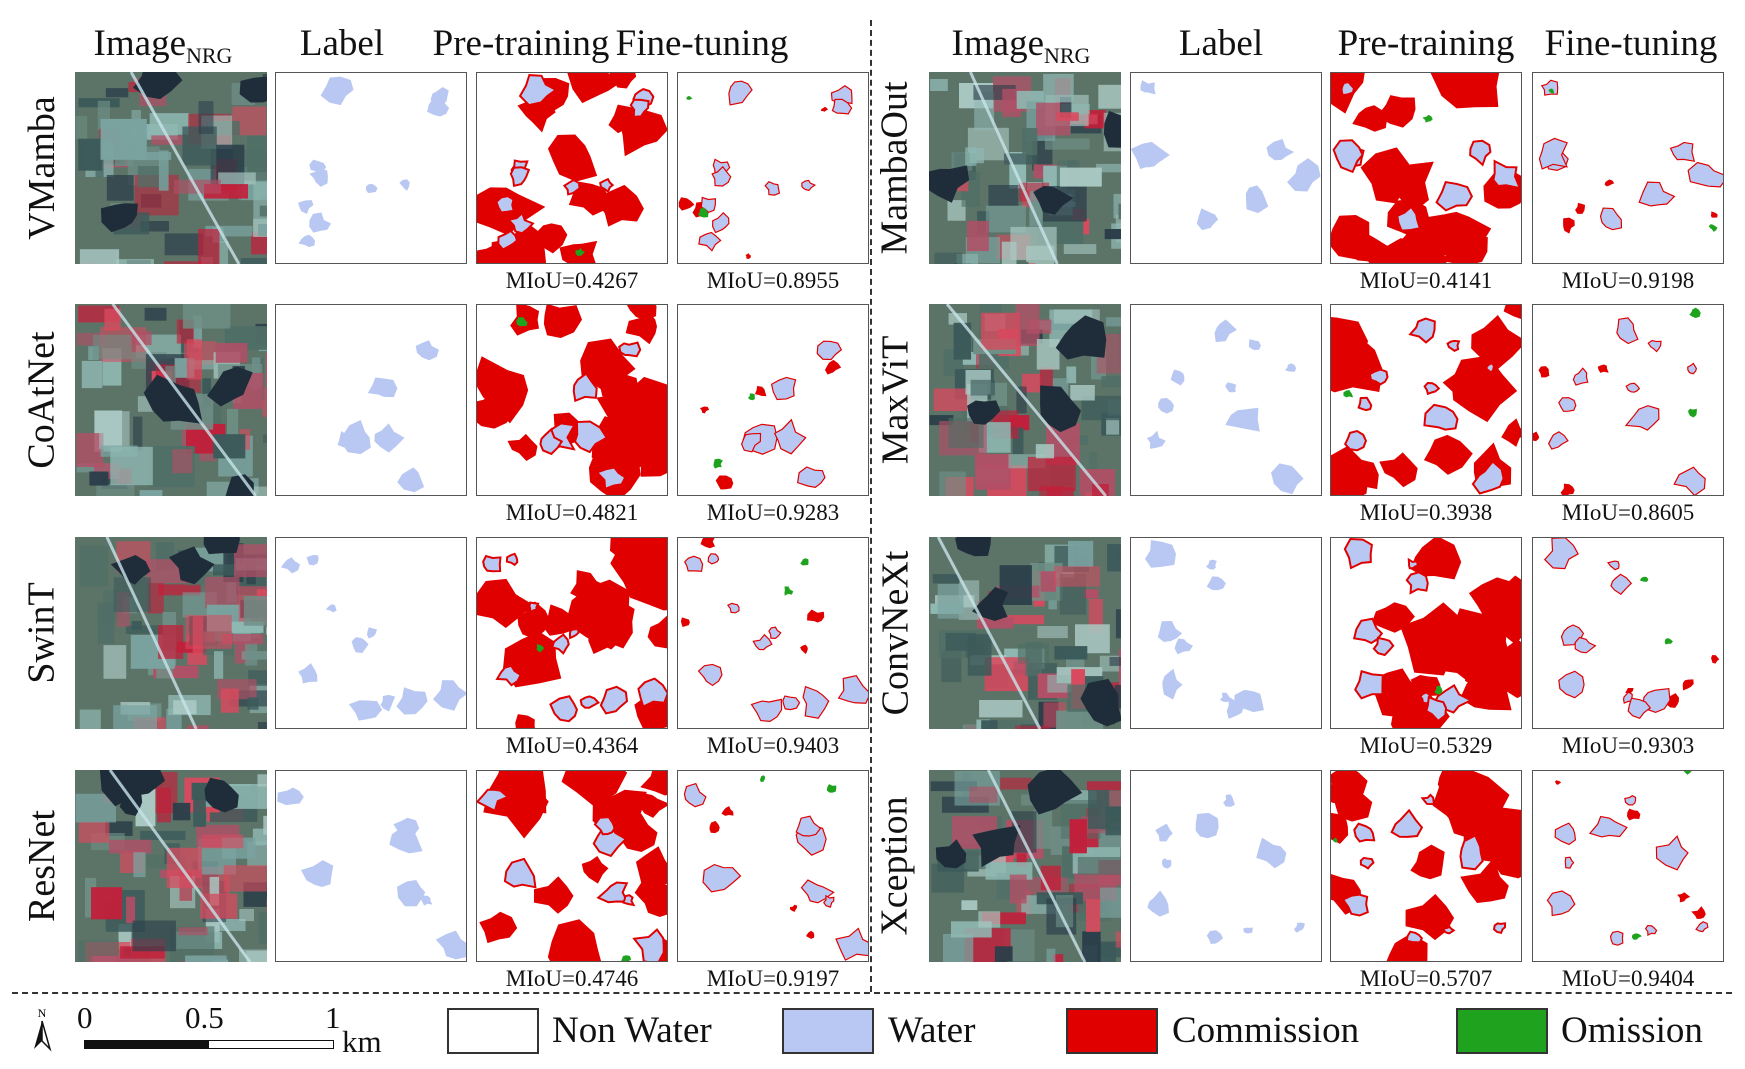 The image size is (1745, 1069). What do you see at coordinates (521, 43) in the screenshot?
I see `col-header-pretraining-left: Pre-training` at bounding box center [521, 43].